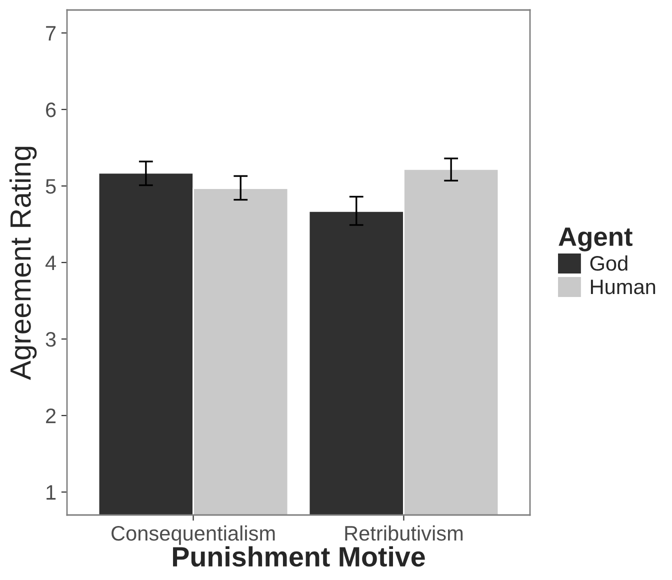 The width and height of the screenshot is (672, 580). What do you see at coordinates (51, 492) in the screenshot?
I see `y-tick-label: 1` at bounding box center [51, 492].